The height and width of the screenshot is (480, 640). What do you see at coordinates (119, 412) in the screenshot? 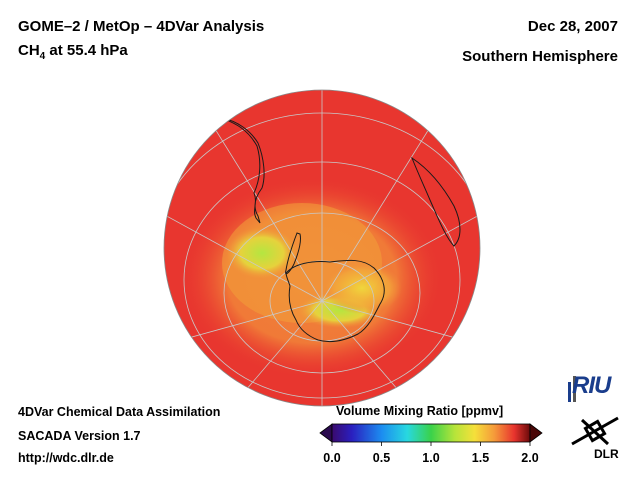
I see `footer-assimilation: 4DVar Chemical Data Assimilation` at bounding box center [119, 412].